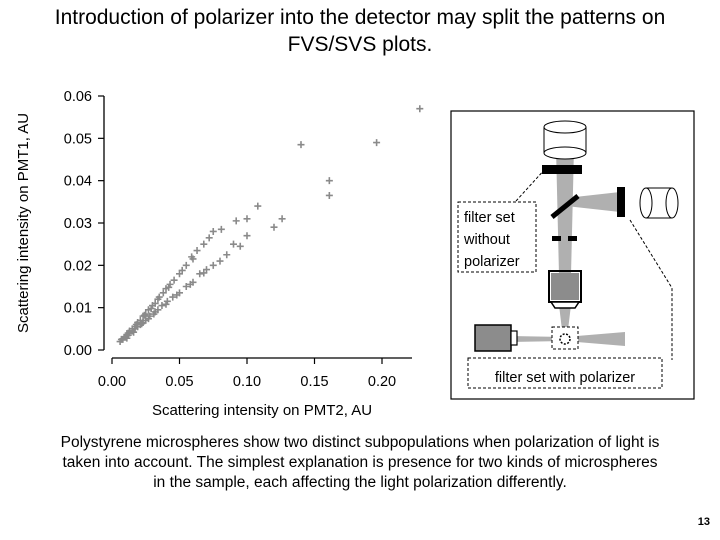  I want to click on bottom-vertical-beam, so click(565, 317).